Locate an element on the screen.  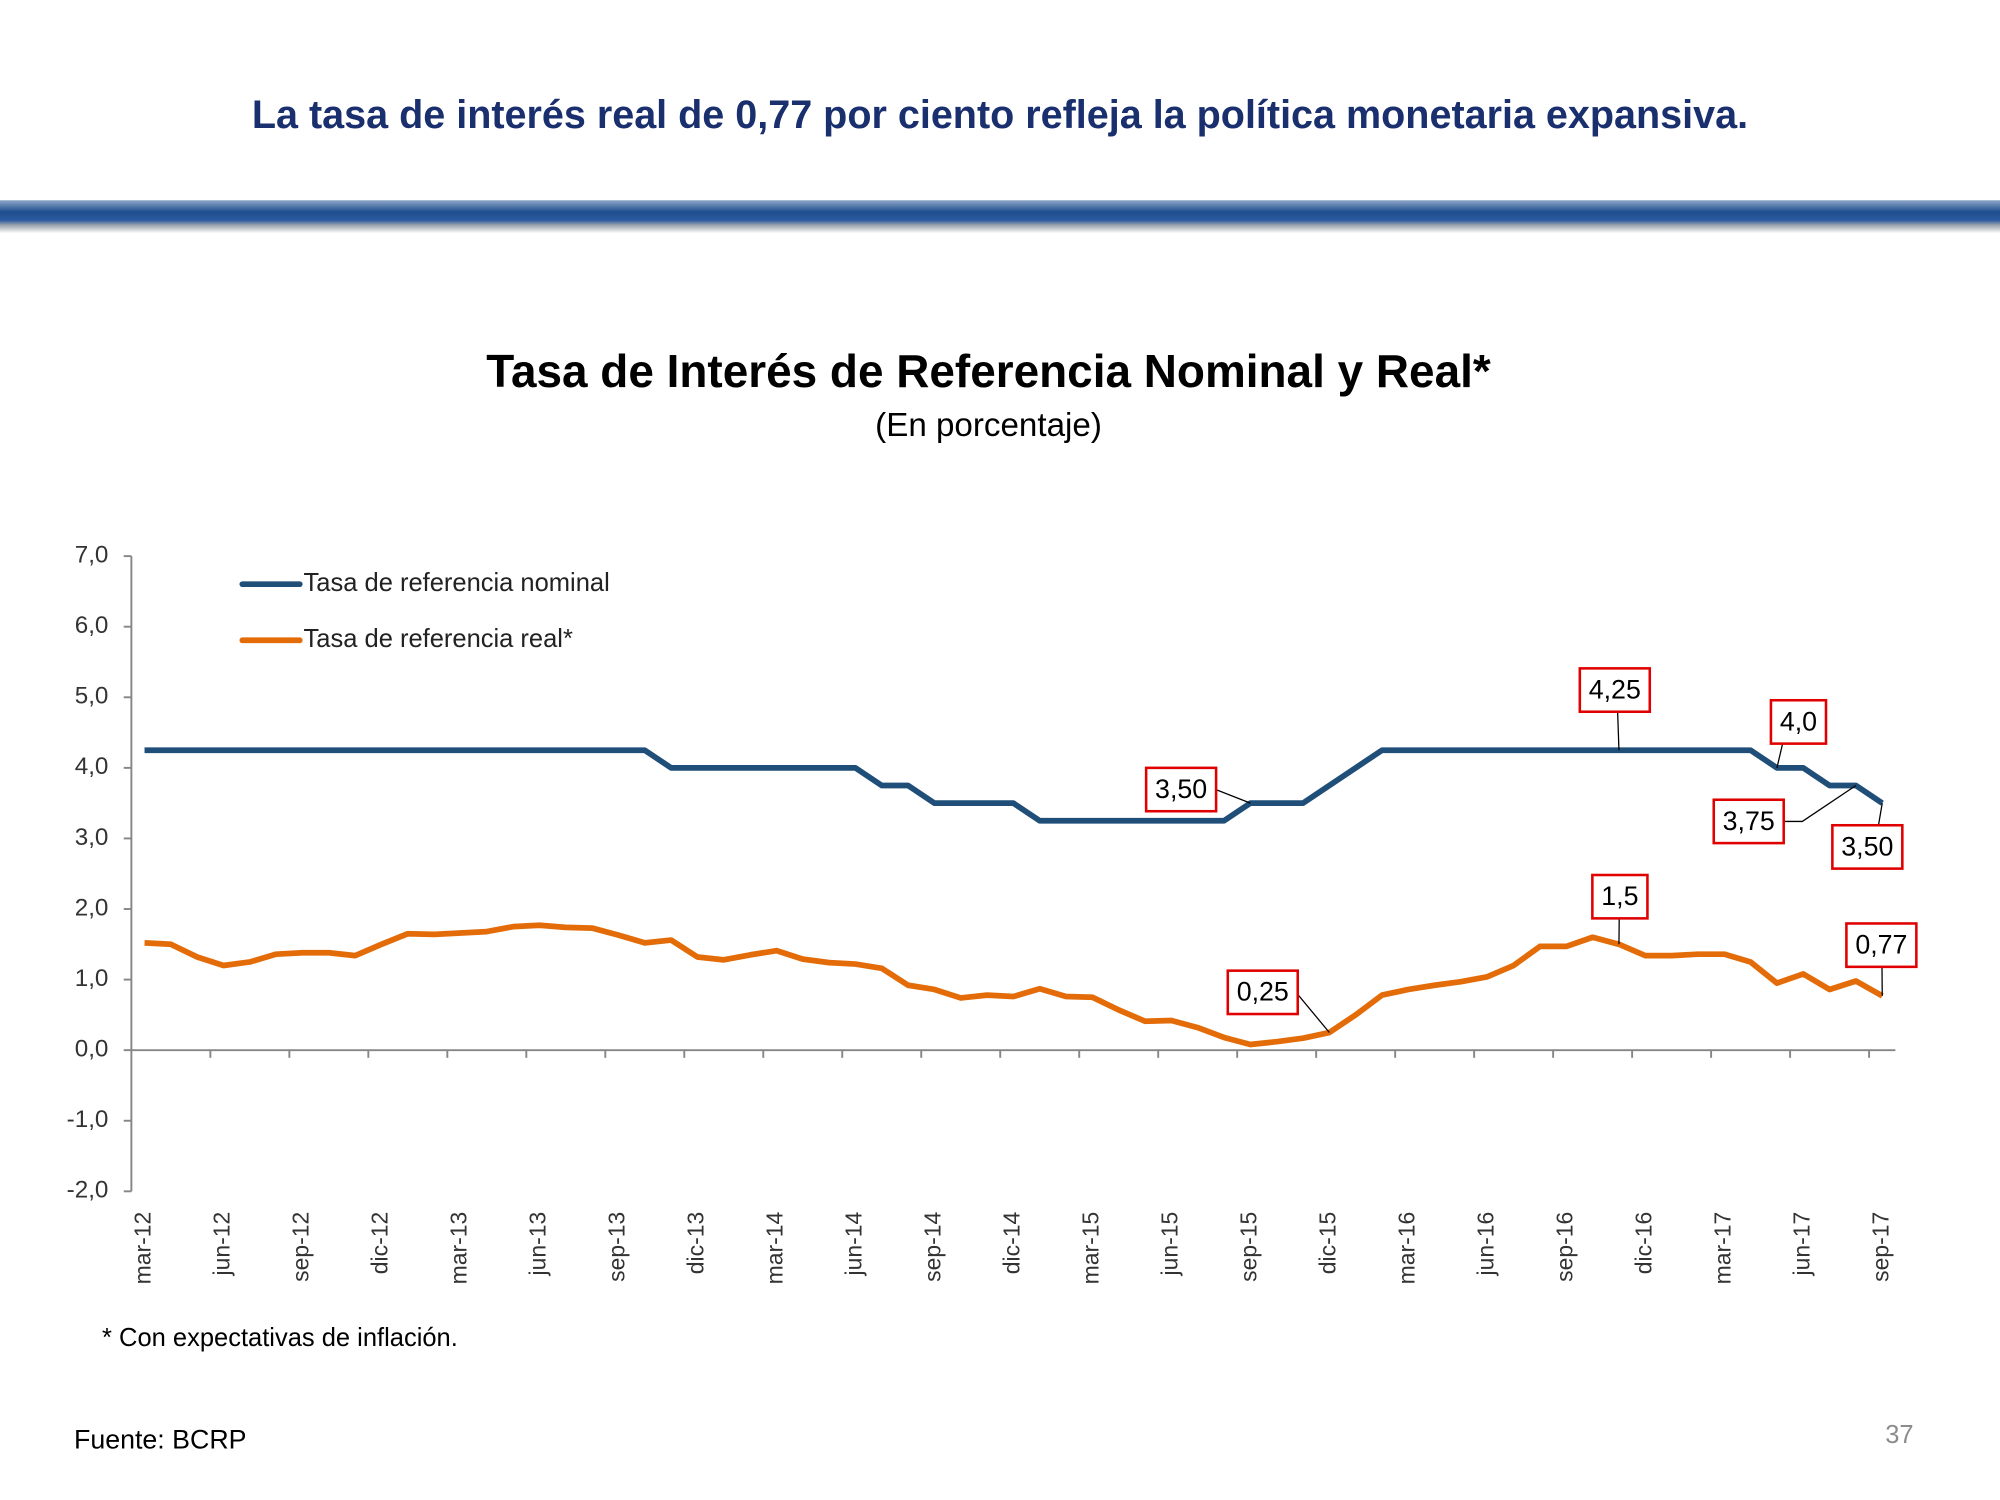
data-label: 0,77 is located at coordinates (1881, 945).